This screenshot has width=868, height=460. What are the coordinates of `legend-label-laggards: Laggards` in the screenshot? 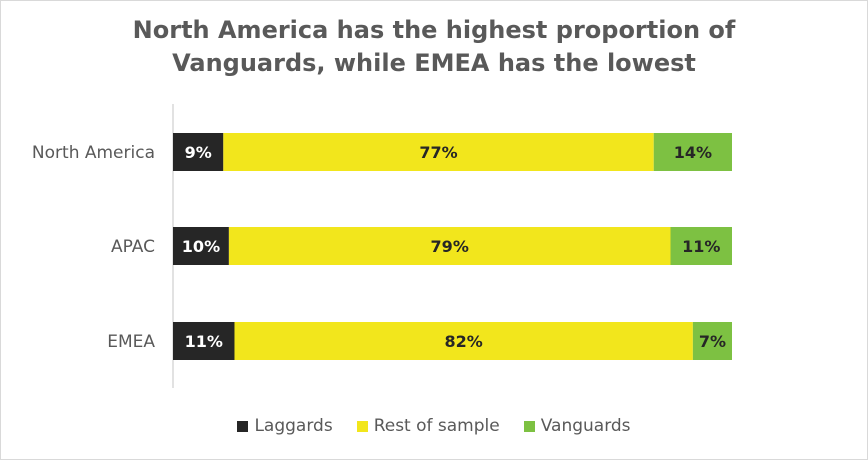 It's located at (293, 426).